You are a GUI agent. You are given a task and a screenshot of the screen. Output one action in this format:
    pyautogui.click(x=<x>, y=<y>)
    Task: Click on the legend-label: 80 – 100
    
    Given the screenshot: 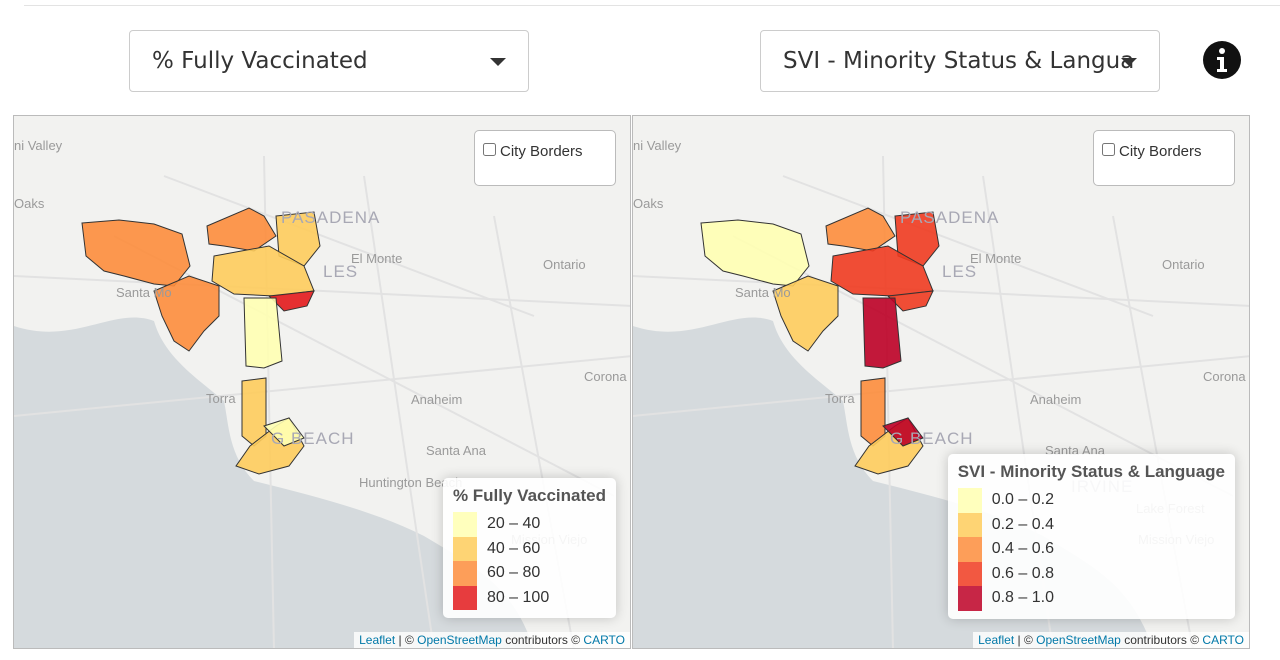 What is the action you would take?
    pyautogui.click(x=518, y=597)
    